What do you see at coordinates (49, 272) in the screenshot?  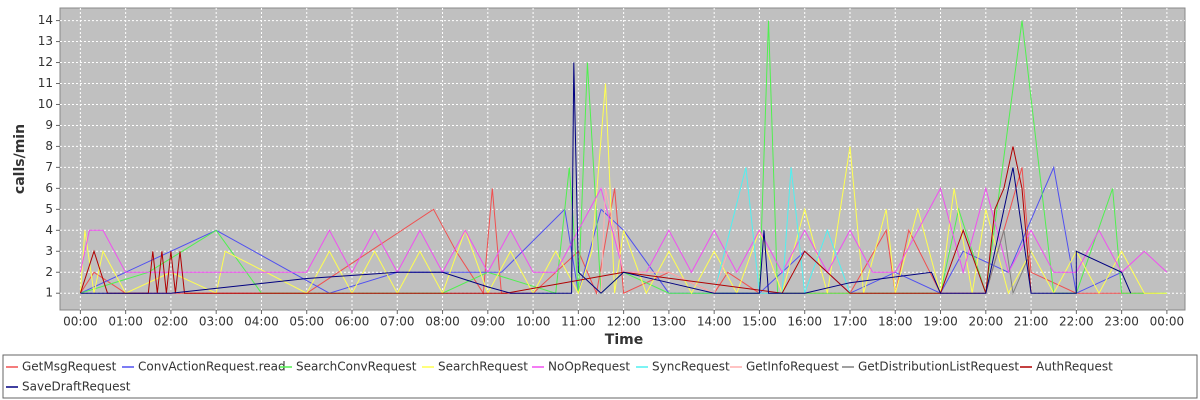 I see `y-tick-label: 2` at bounding box center [49, 272].